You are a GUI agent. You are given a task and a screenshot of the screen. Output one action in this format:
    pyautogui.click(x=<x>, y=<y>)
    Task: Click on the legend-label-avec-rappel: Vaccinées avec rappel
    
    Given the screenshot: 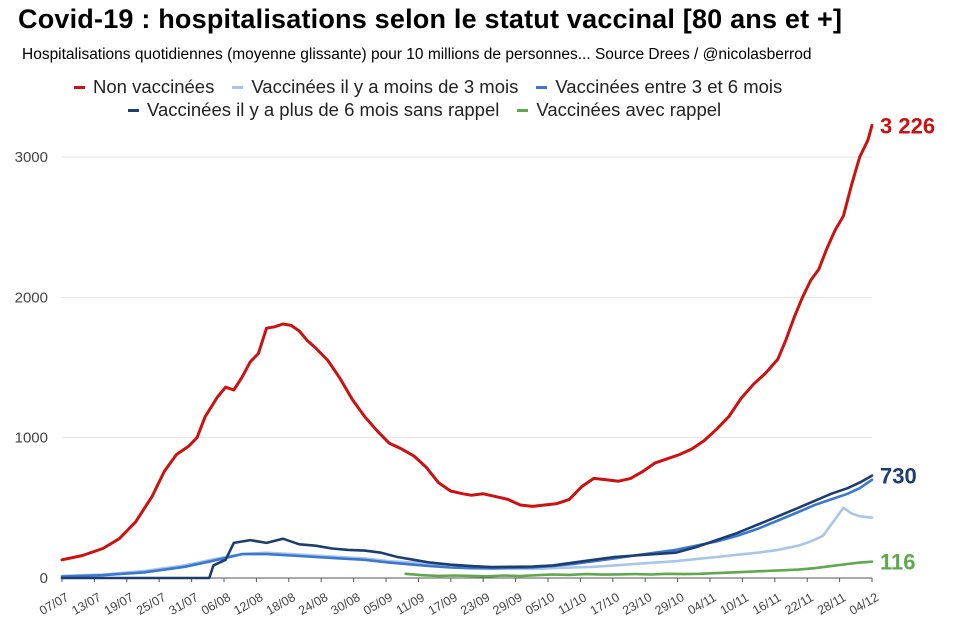 What is the action you would take?
    pyautogui.click(x=629, y=109)
    